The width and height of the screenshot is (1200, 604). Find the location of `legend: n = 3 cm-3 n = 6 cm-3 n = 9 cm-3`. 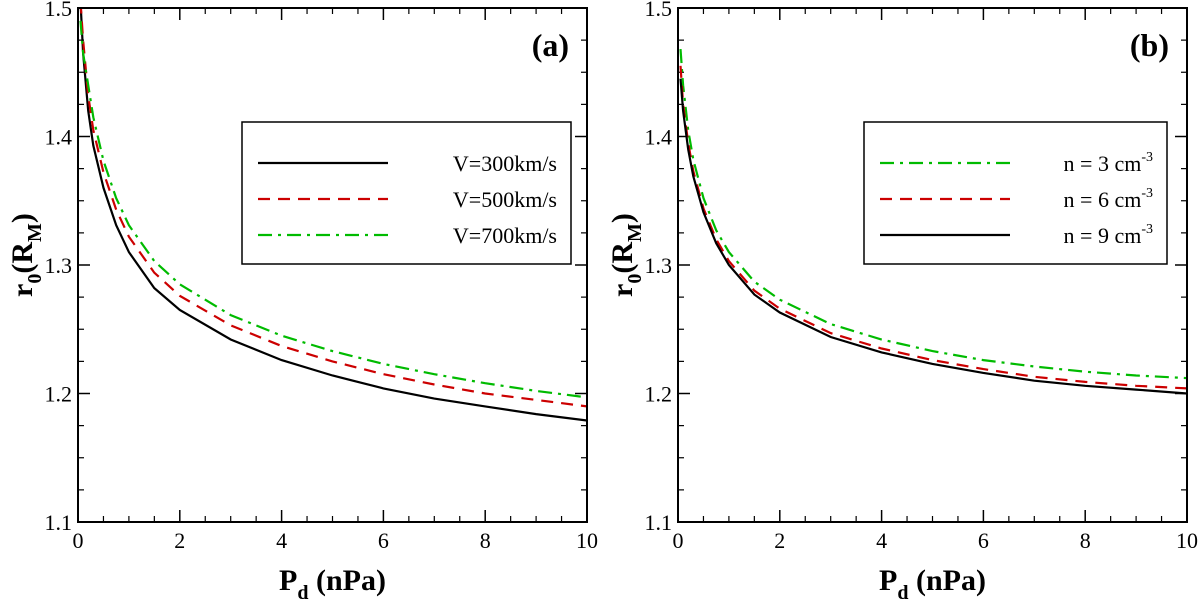

legend: n = 3 cm-3 n = 6 cm-3 n = 9 cm-3 is located at coordinates (1015, 193).